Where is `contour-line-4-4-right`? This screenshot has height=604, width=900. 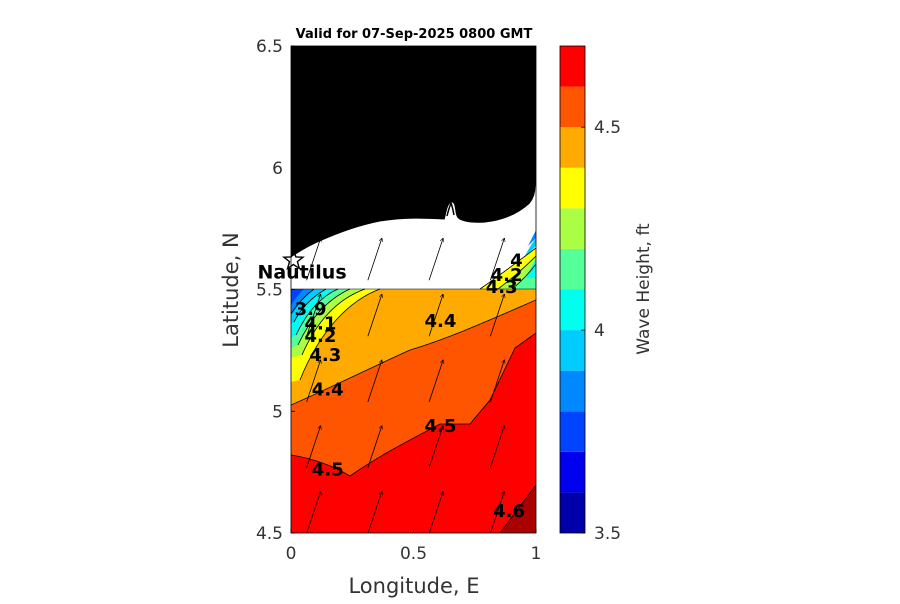 contour-line-4-4-right is located at coordinates (507, 268).